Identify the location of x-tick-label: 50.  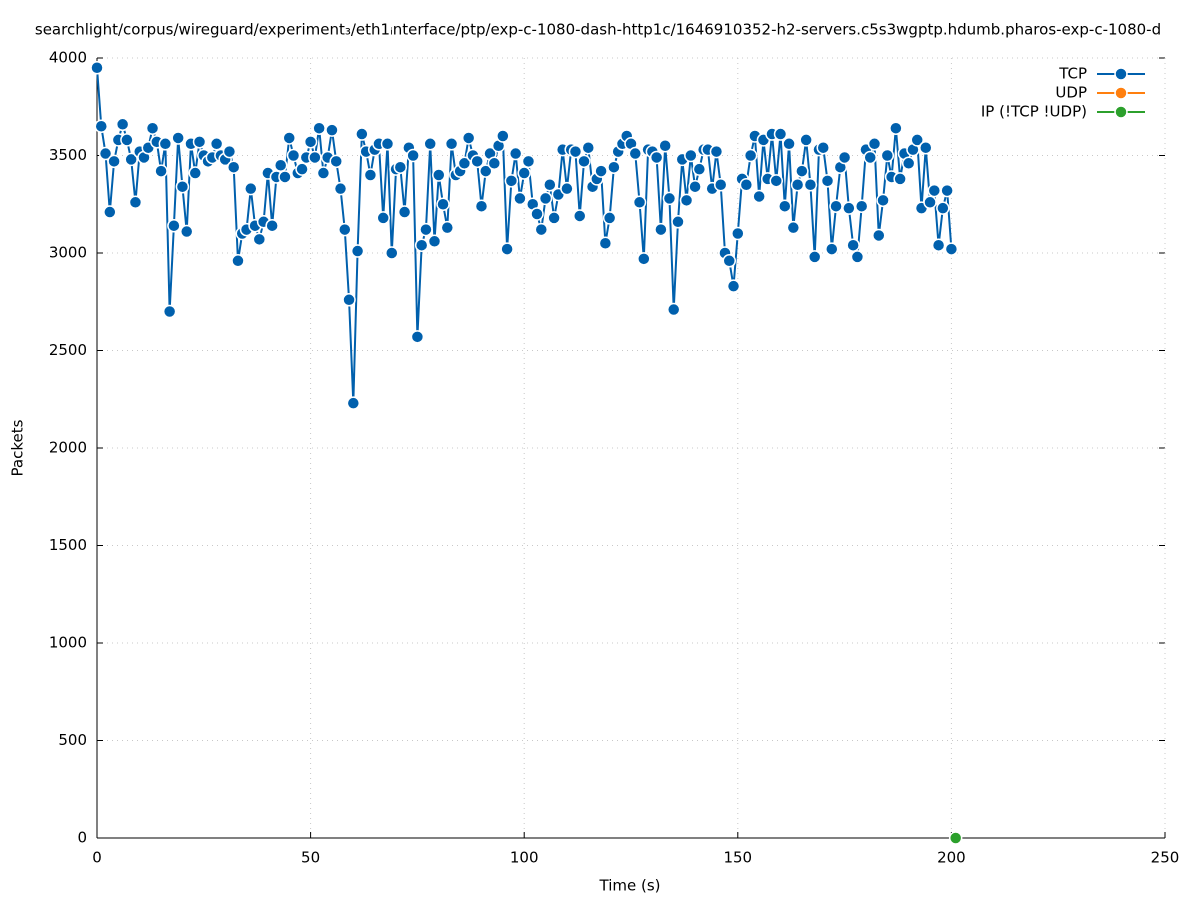
(310, 858).